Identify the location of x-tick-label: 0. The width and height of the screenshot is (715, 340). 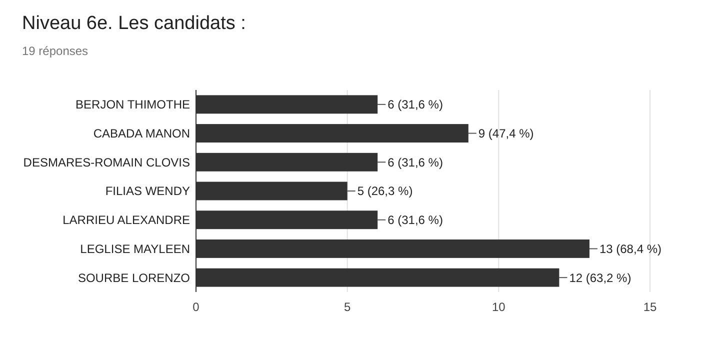
(196, 307).